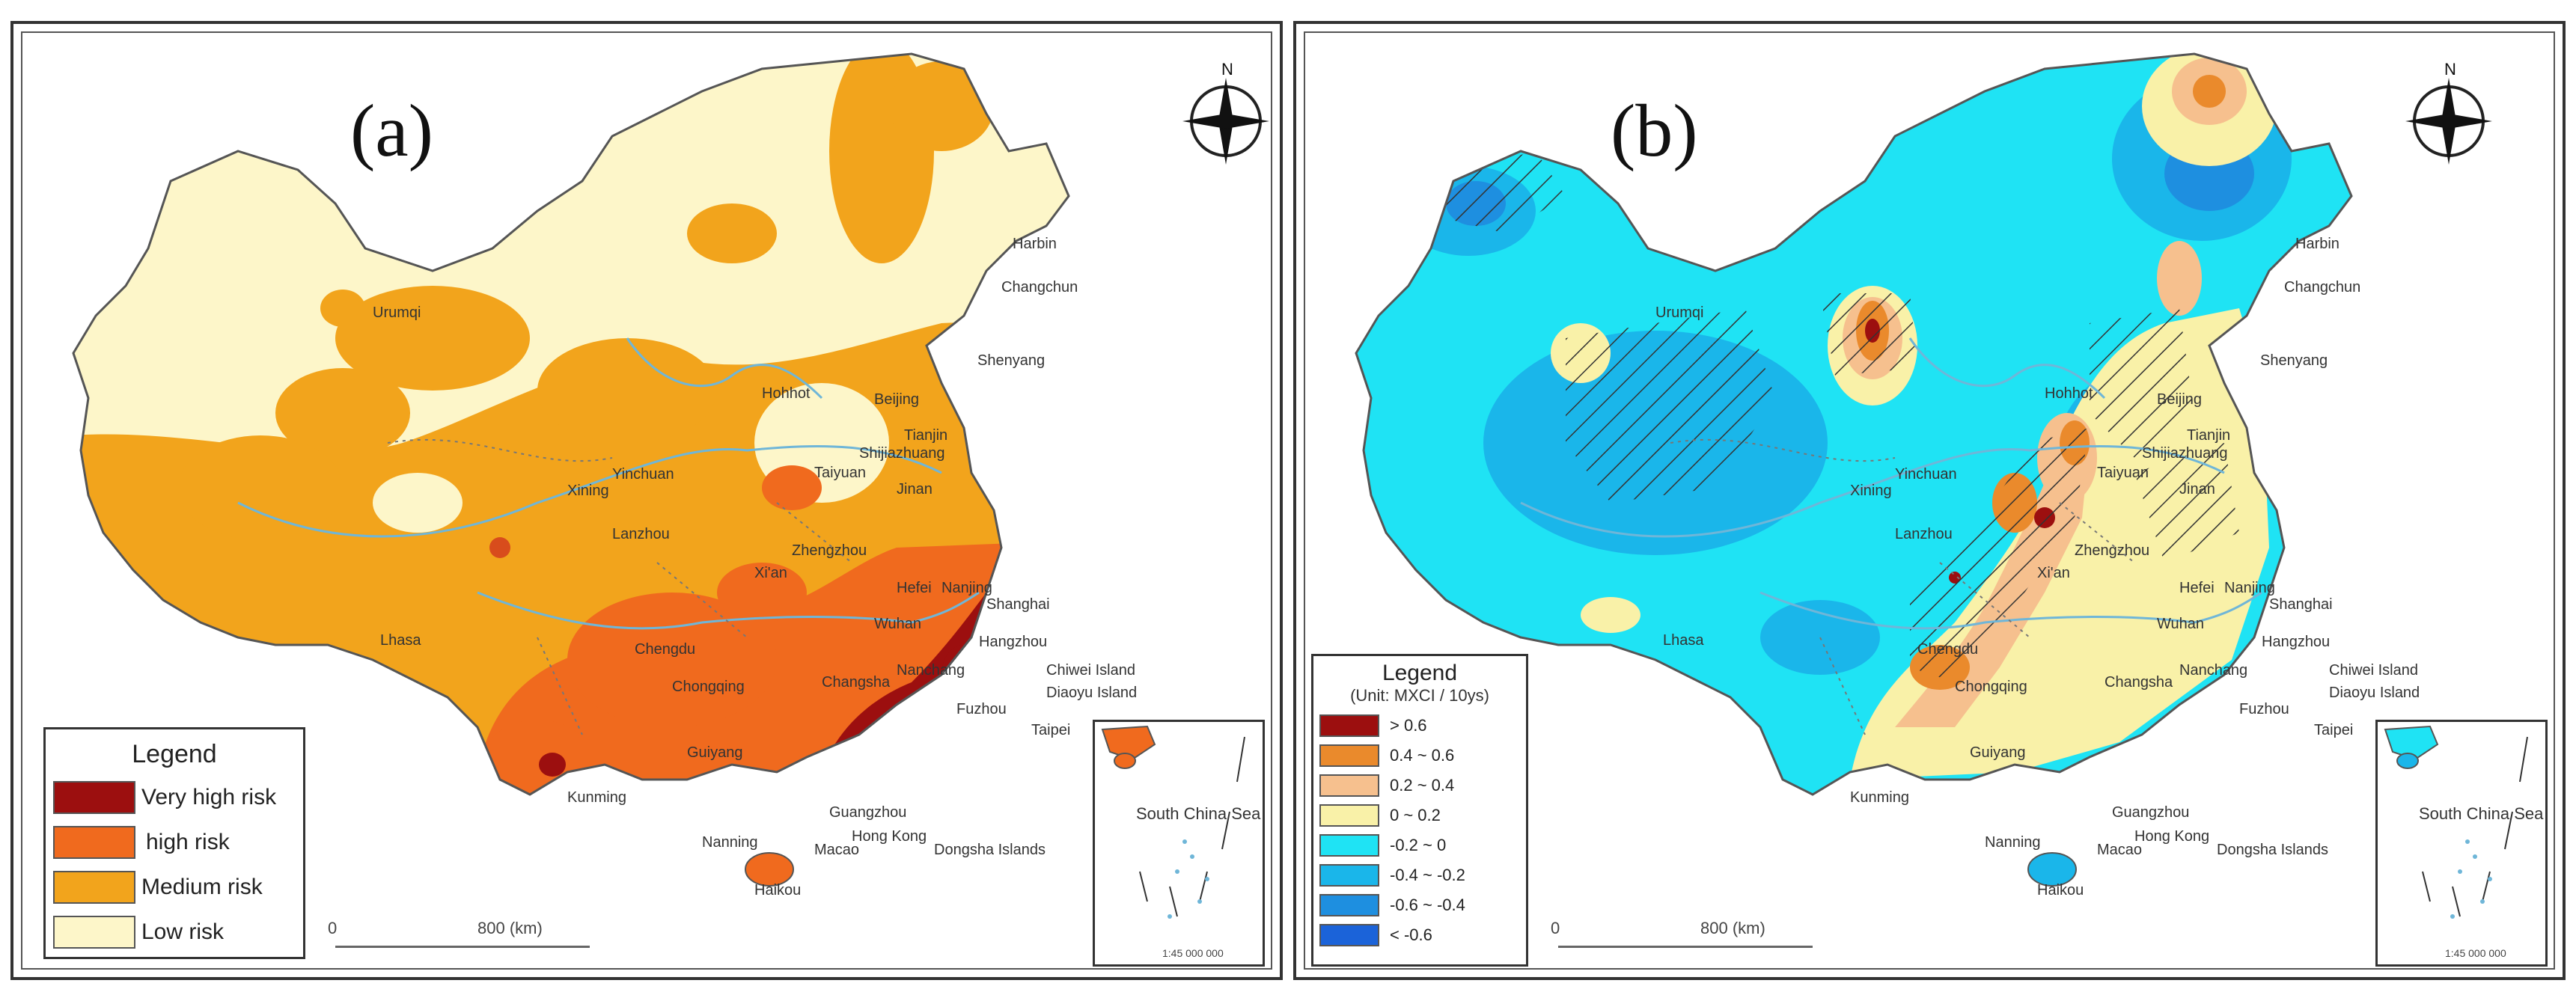  I want to click on city-label: Macao, so click(837, 850).